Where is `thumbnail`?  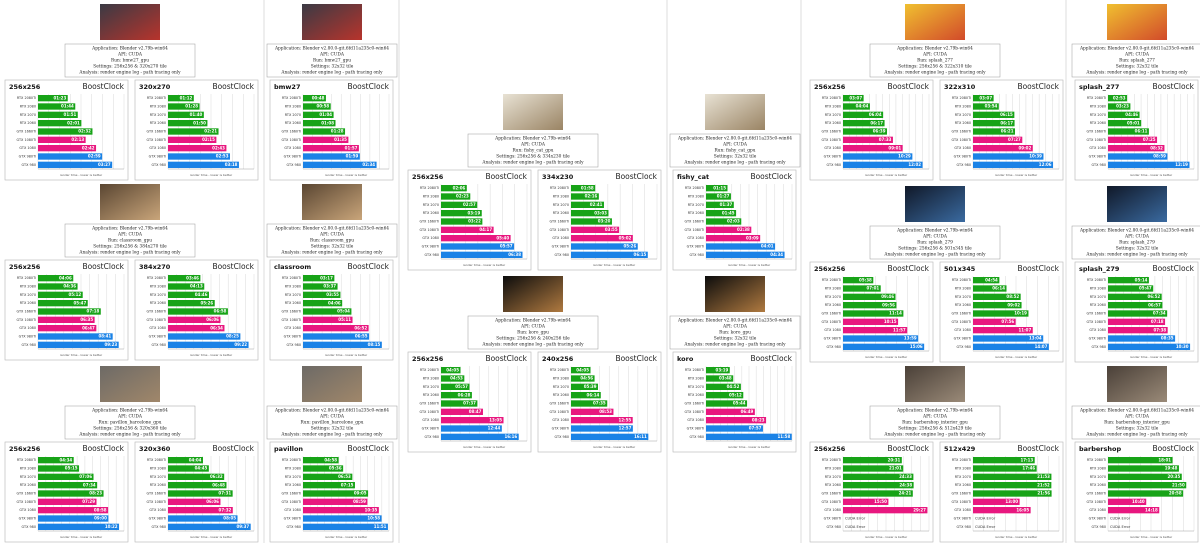 thumbnail is located at coordinates (332, 202).